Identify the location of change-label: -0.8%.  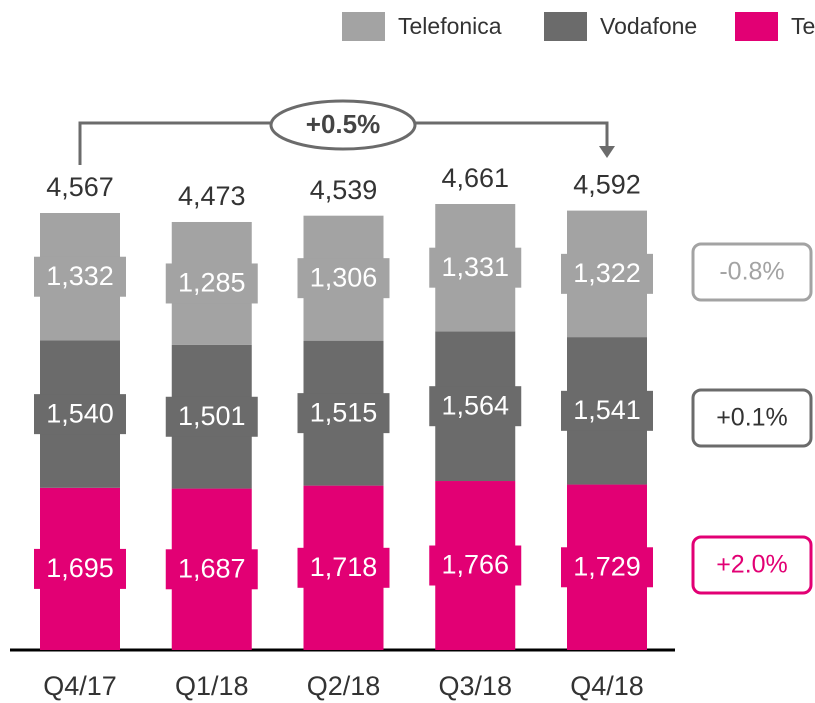
(751, 272).